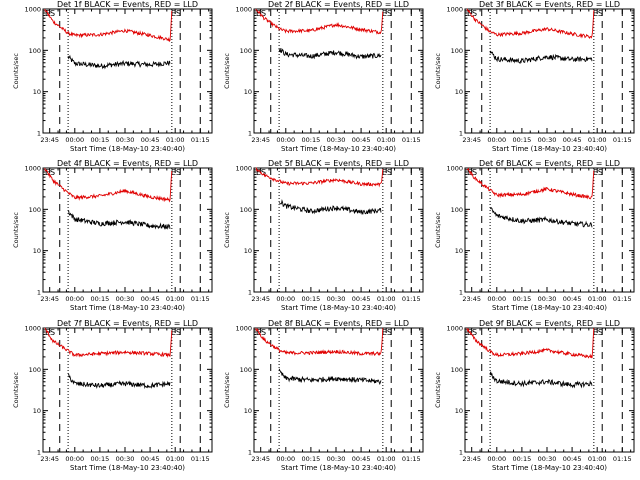  What do you see at coordinates (338, 4) in the screenshot?
I see `panel-title: Det 2f BLACK = Events, RED = LLD` at bounding box center [338, 4].